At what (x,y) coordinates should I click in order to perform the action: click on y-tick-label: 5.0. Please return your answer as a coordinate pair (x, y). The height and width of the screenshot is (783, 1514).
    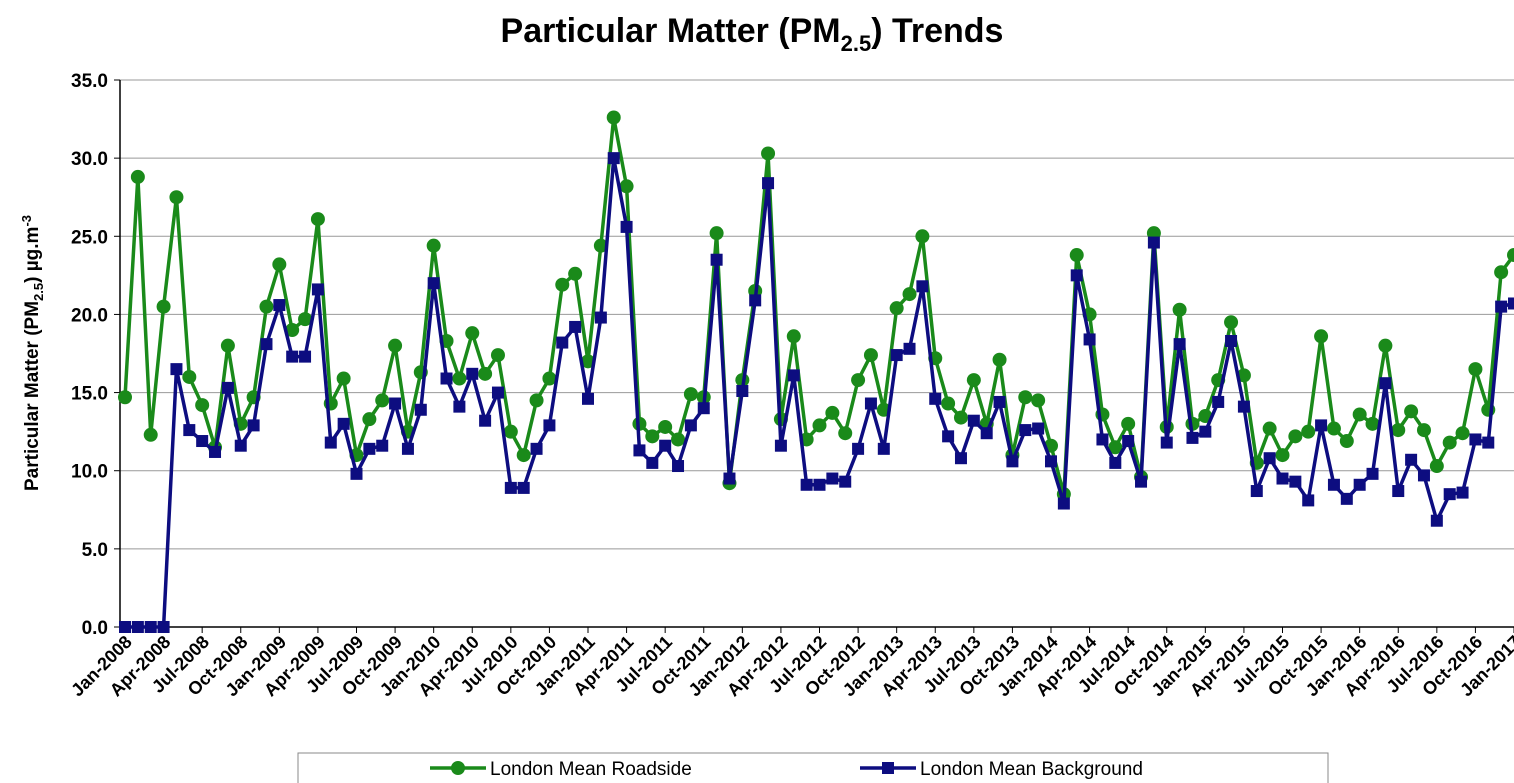
    Looking at the image, I should click on (95, 550).